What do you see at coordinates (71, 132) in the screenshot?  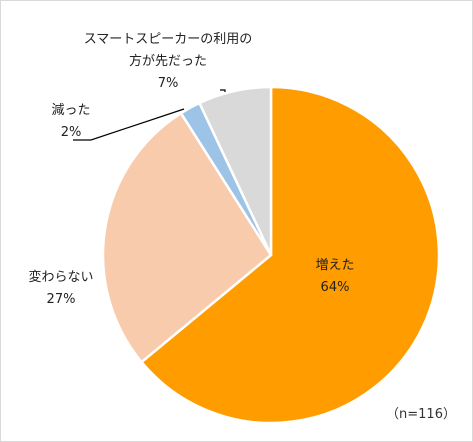 I see `label-decreased-value: 2%` at bounding box center [71, 132].